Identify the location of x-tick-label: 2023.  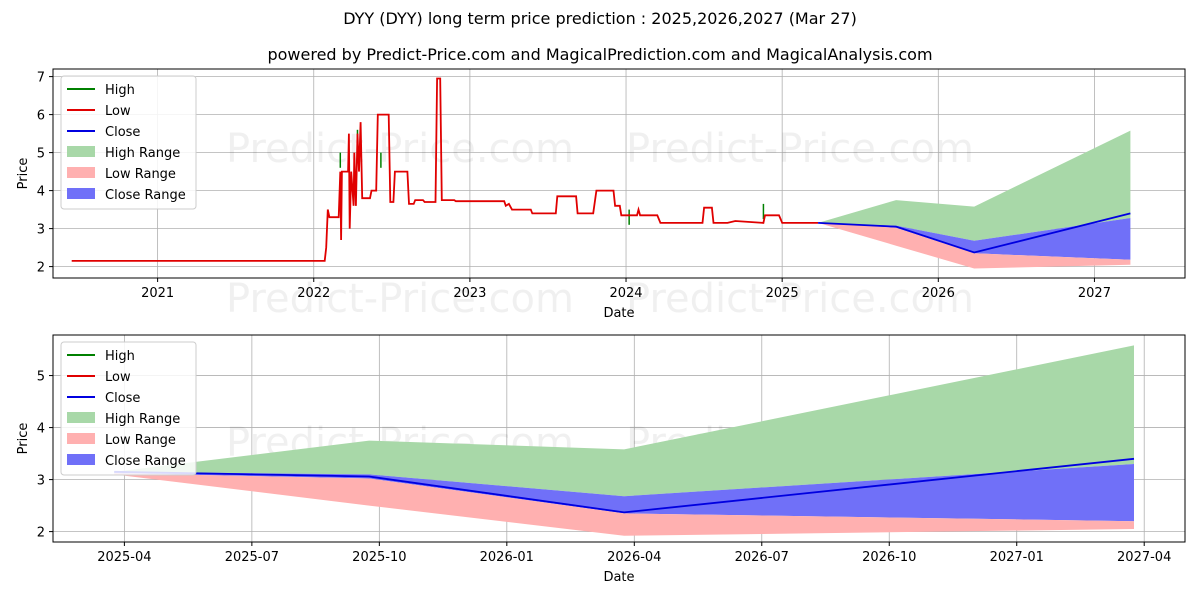
(469, 293).